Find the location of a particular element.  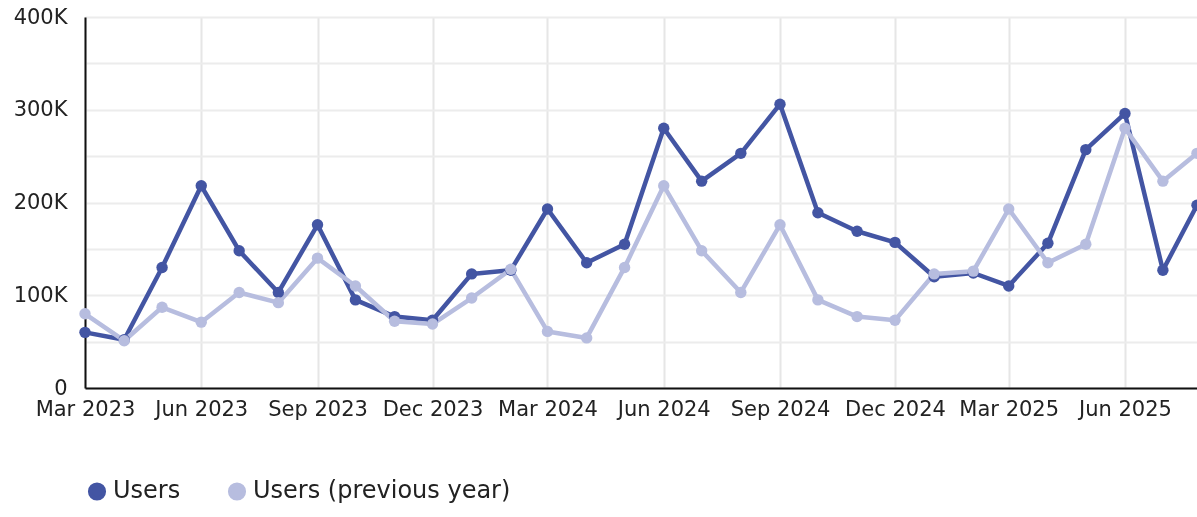

x-tick-label: Dec 2023 is located at coordinates (433, 408).